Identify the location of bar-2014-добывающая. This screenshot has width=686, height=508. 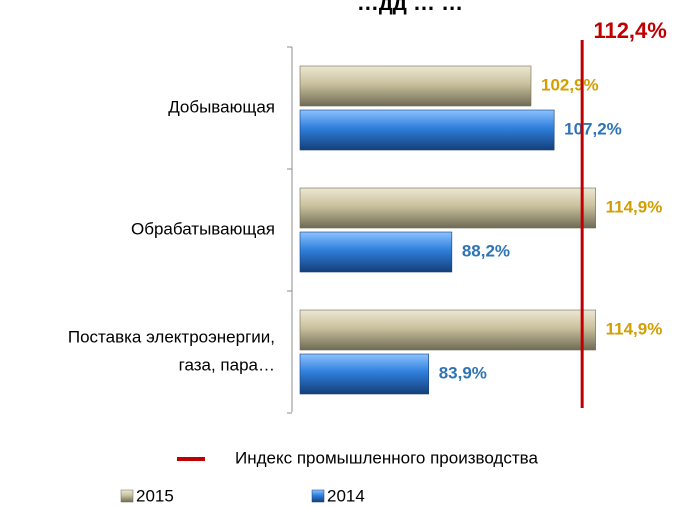
(427, 130).